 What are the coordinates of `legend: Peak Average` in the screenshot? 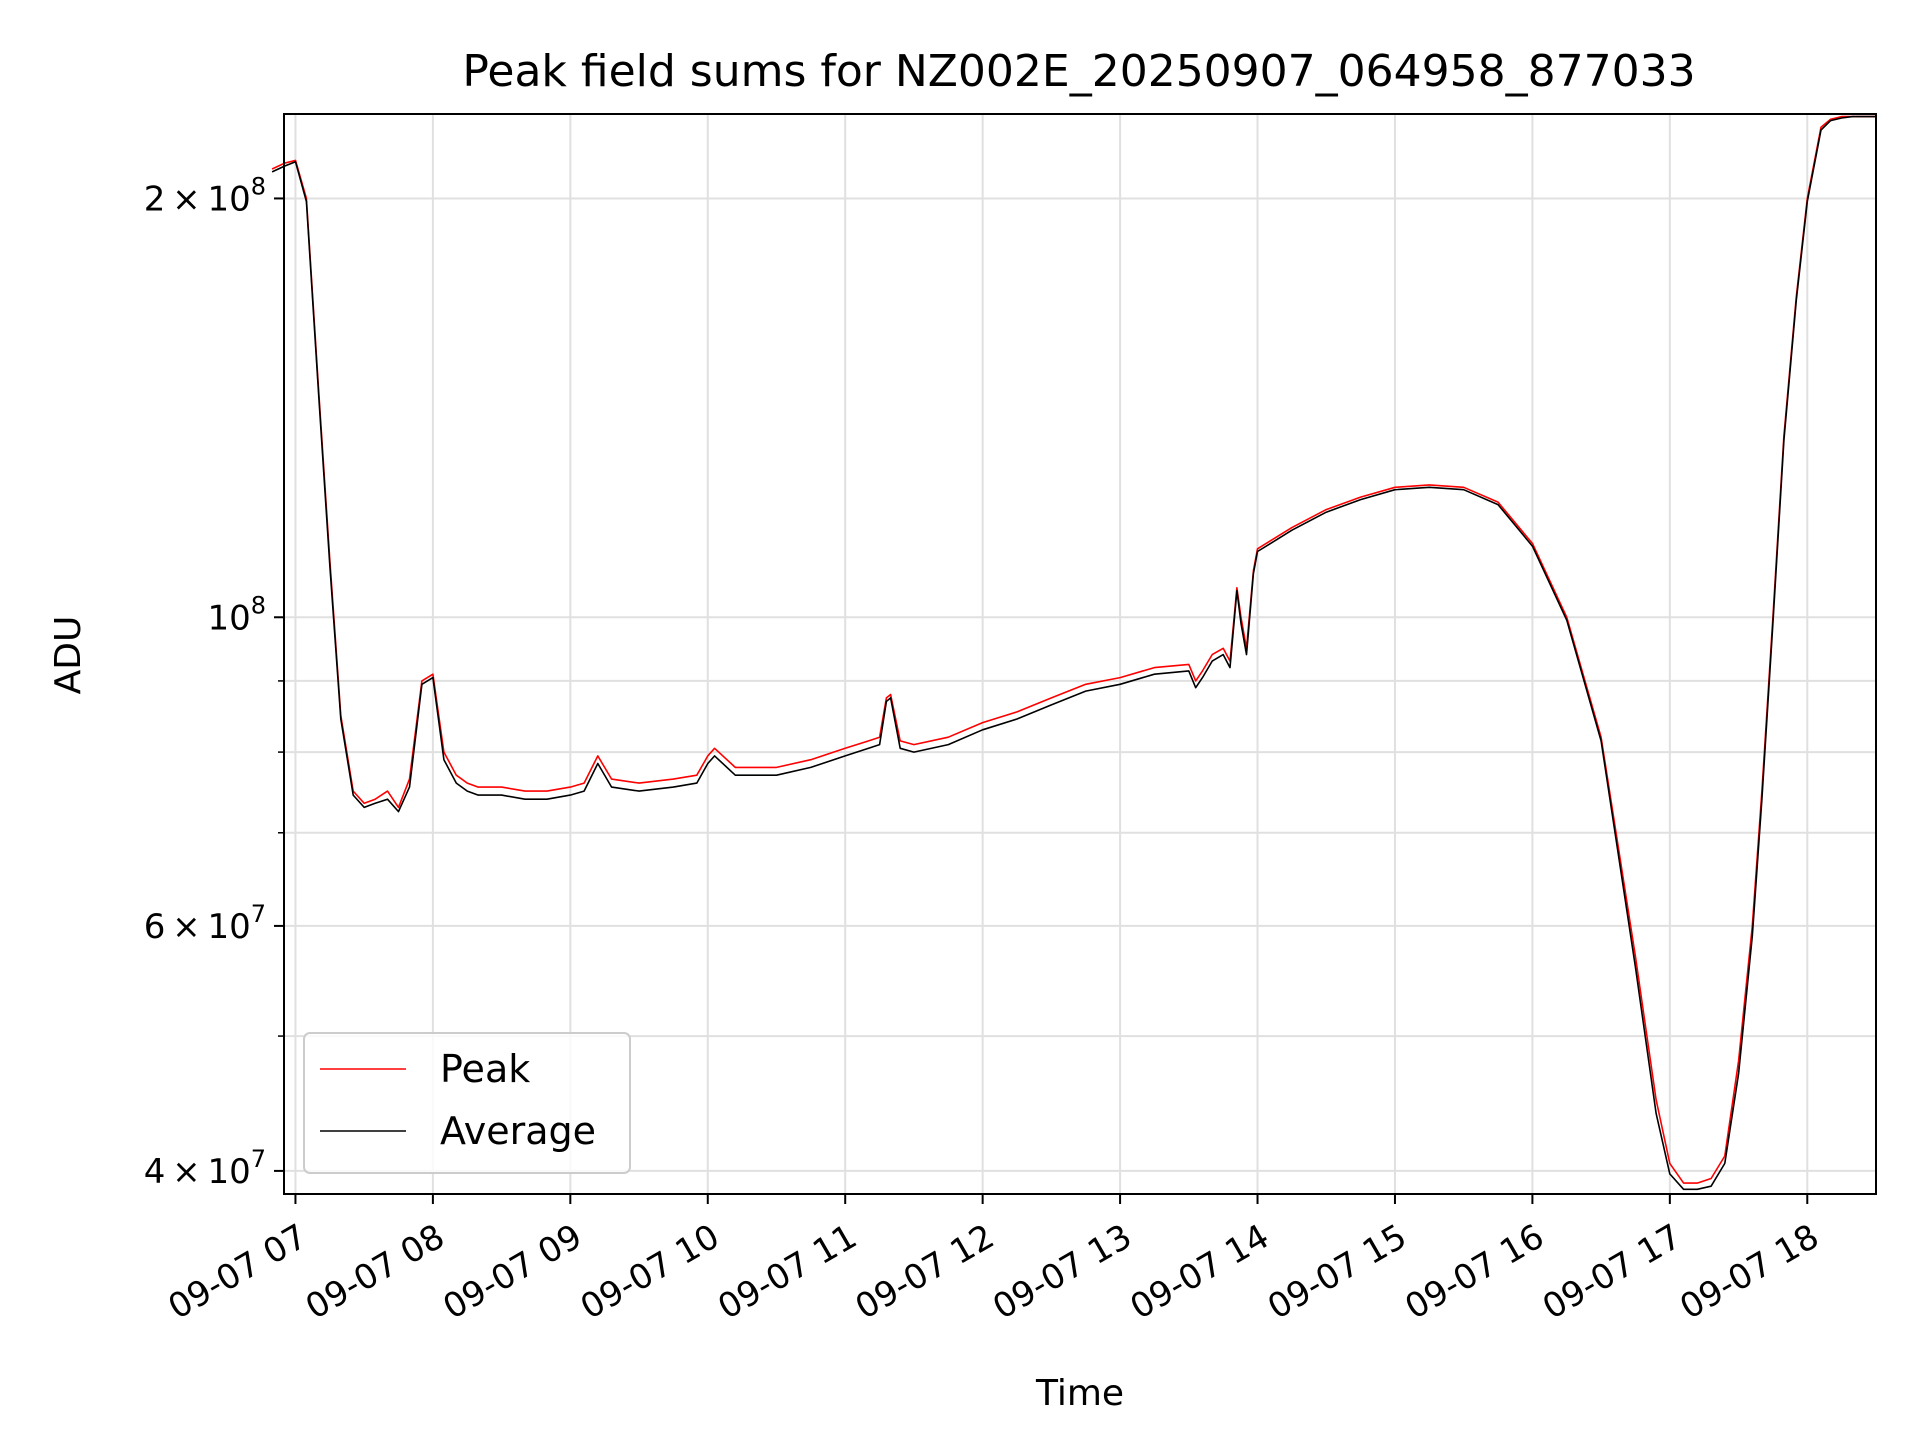 It's located at (467, 1103).